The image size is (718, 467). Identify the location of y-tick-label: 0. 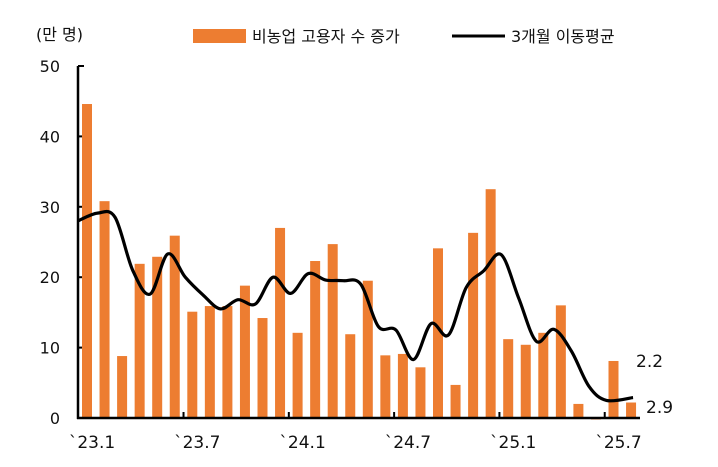
(55, 418).